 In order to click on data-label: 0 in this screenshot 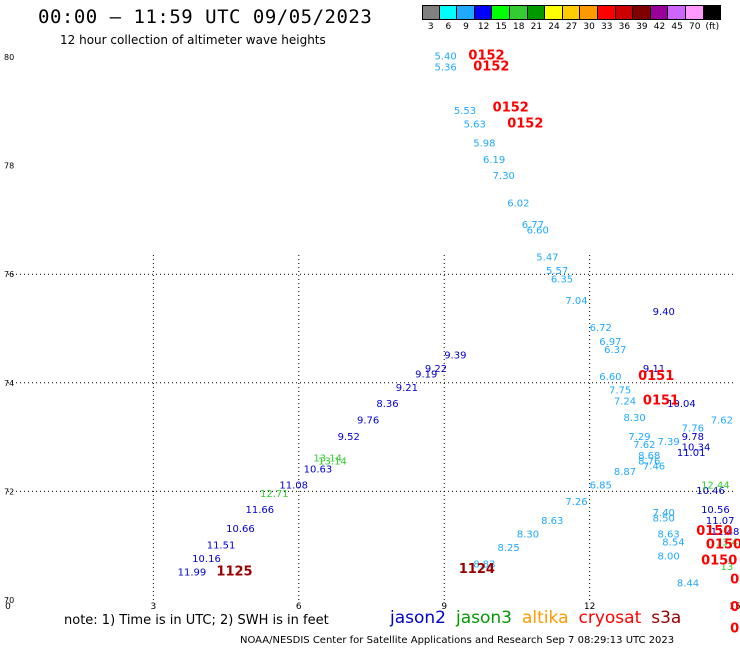, I will do `click(734, 629)`.